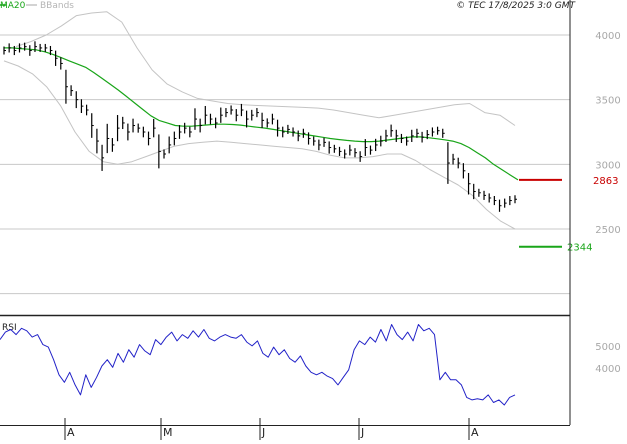 This screenshot has height=444, width=627. I want to click on price-tick-label: 4000, so click(607, 36).